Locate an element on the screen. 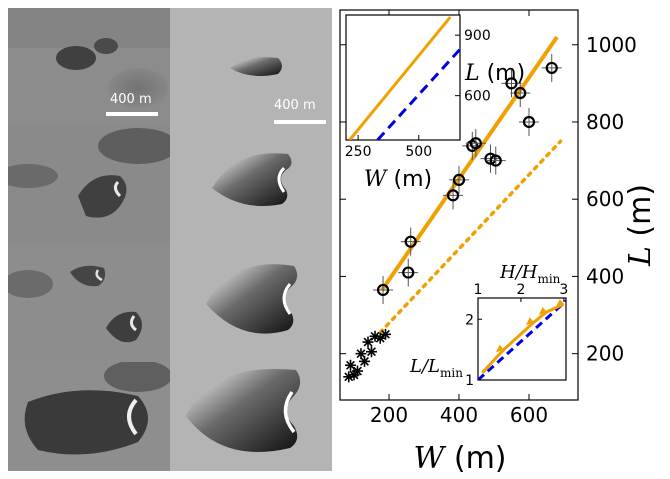  main-x-axis-label: W (m) is located at coordinates (459, 458).